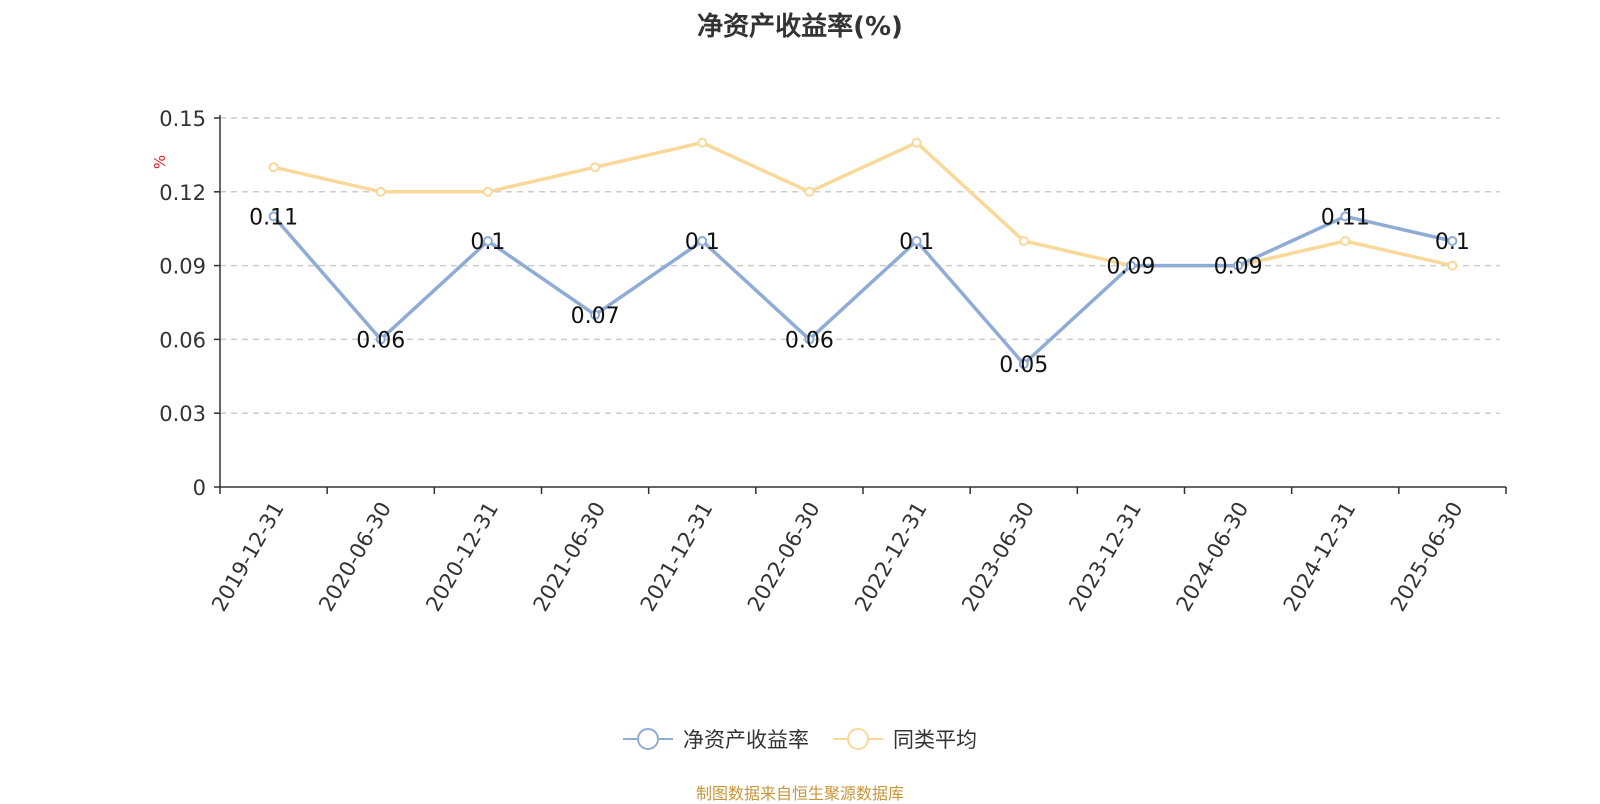 This screenshot has height=804, width=1600. I want to click on x-tick-label: 2021-12-31, so click(677, 557).